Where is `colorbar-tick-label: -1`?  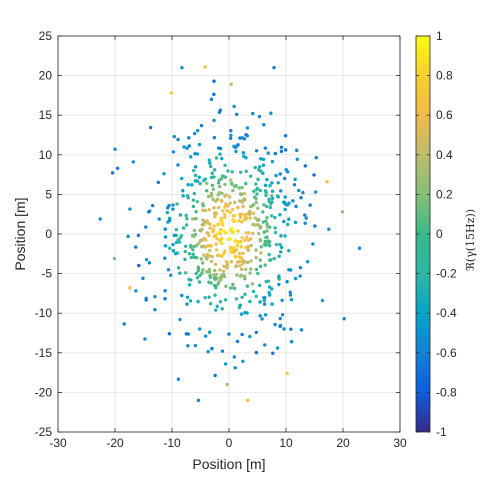
colorbar-tick-label: -1 is located at coordinates (441, 432).